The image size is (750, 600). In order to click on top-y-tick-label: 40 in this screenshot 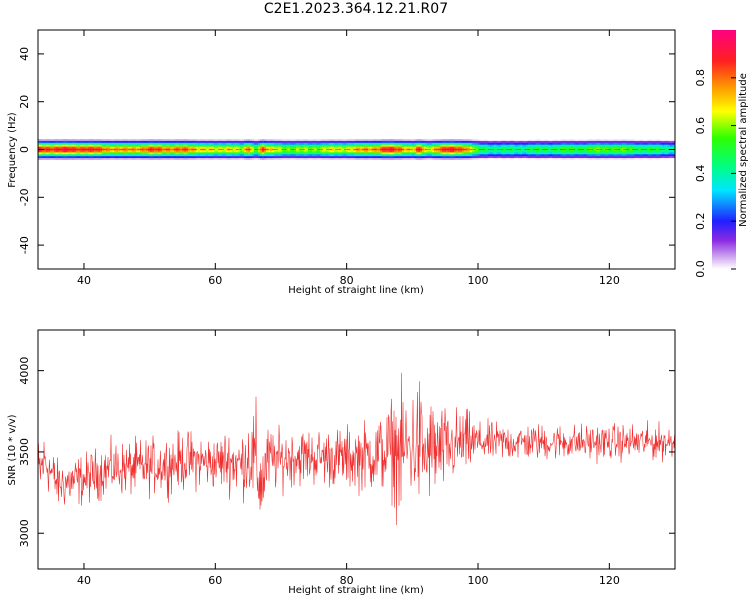, I will do `click(24, 54)`.